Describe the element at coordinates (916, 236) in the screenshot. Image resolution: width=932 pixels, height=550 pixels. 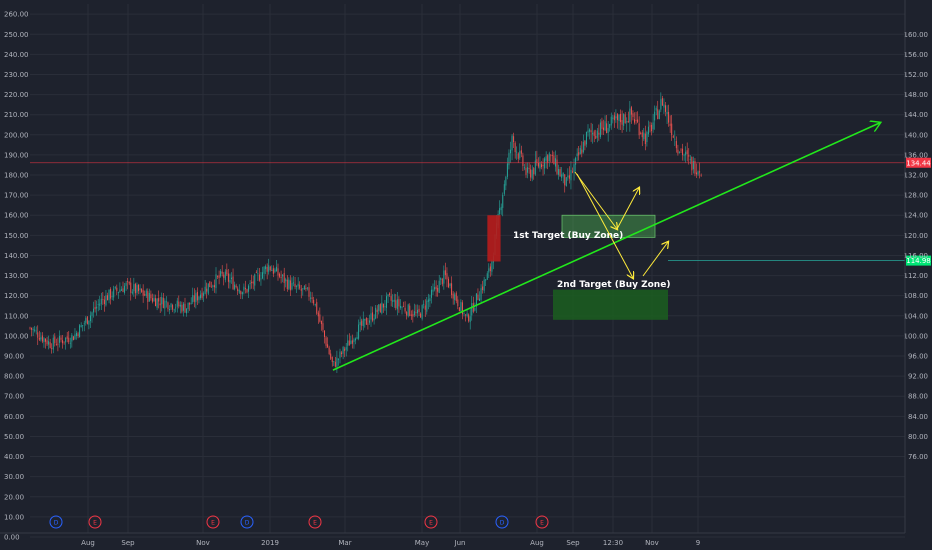
I see `y-axis-right-tick-label: 120.00` at that location.